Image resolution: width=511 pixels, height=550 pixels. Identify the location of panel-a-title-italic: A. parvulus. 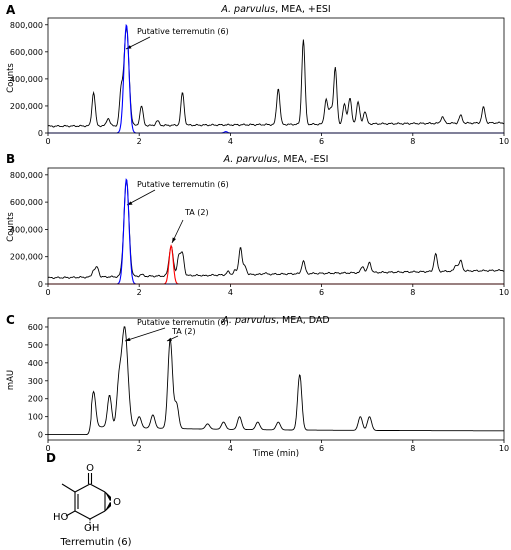
(247, 9).